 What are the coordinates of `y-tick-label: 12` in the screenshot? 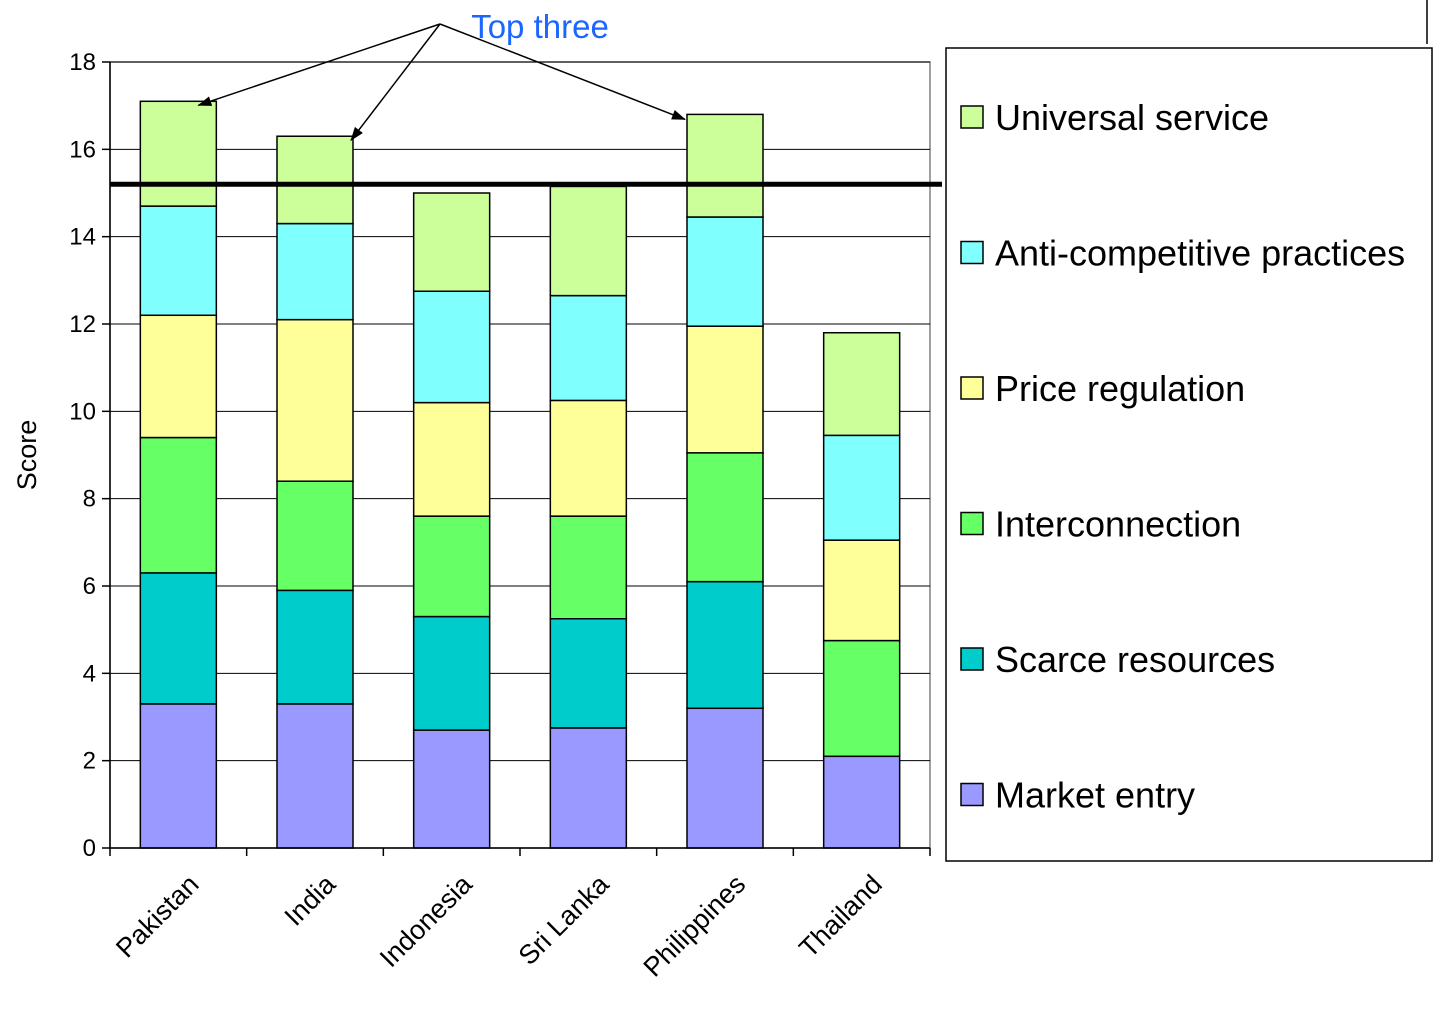 It's located at (82, 324).